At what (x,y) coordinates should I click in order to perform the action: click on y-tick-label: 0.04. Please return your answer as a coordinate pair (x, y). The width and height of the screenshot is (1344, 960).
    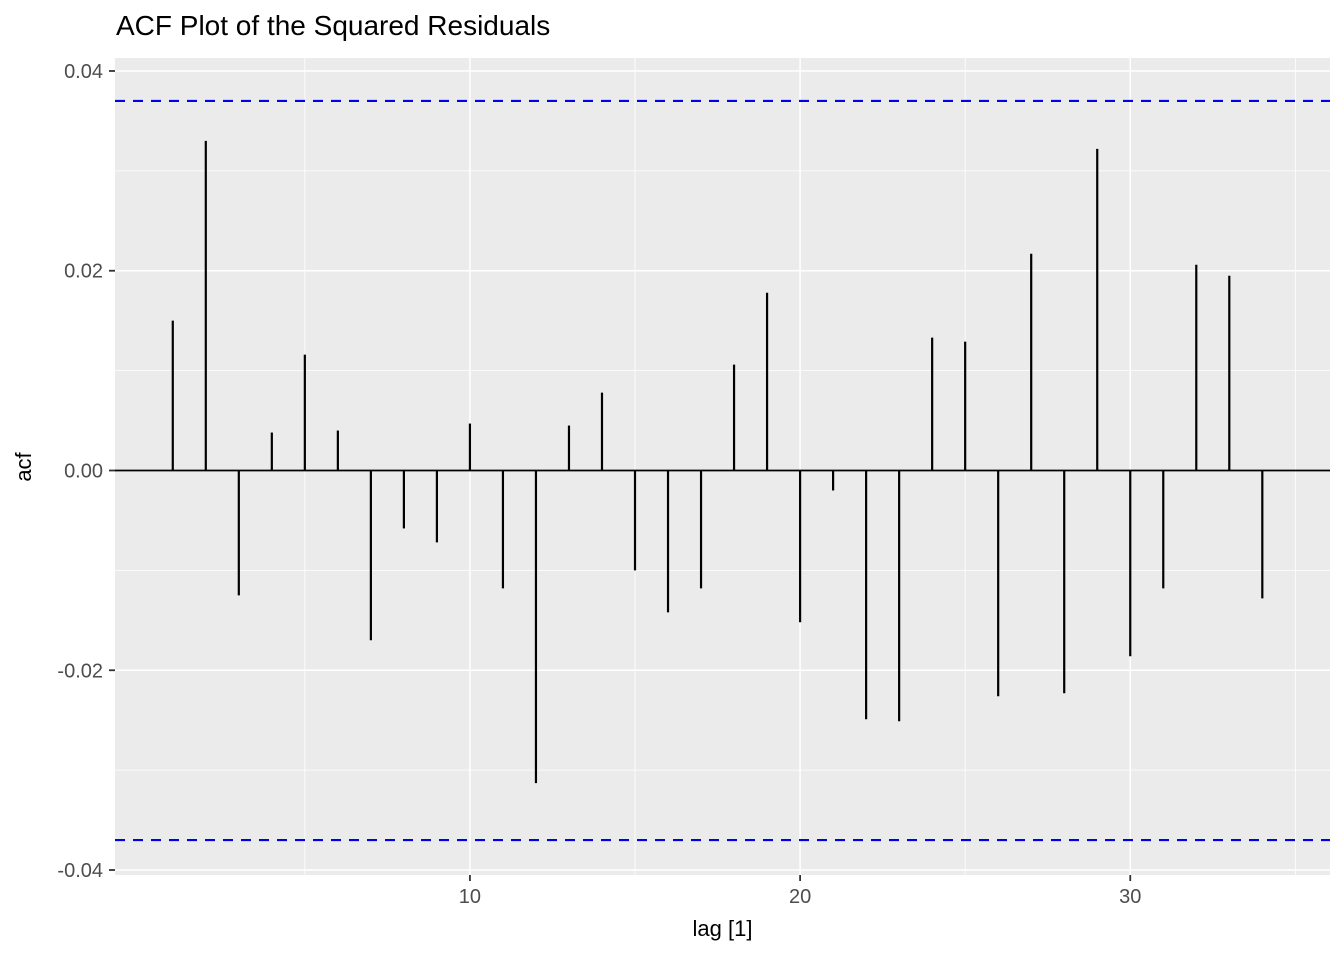
    Looking at the image, I should click on (83, 72).